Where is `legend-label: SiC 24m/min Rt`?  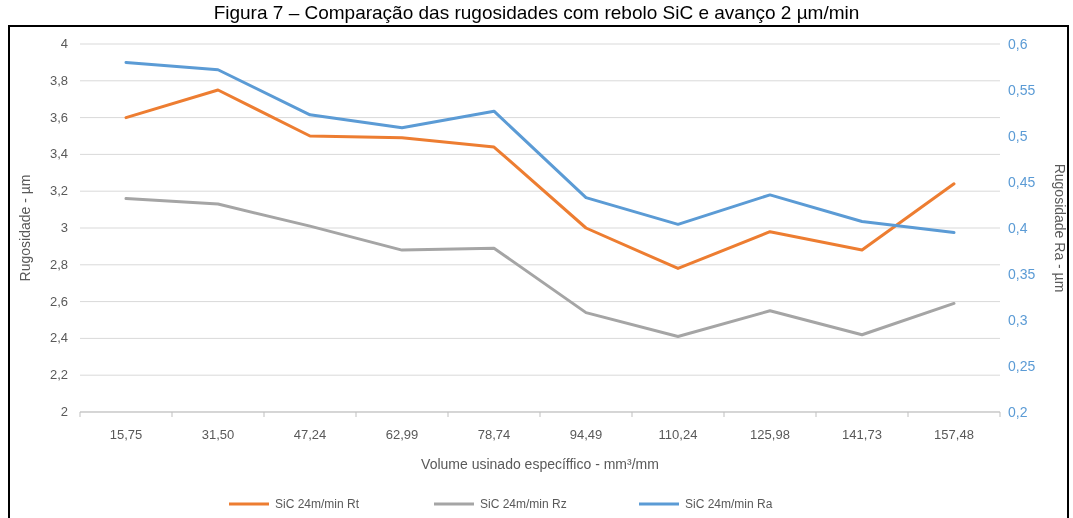 legend-label: SiC 24m/min Rt is located at coordinates (317, 504).